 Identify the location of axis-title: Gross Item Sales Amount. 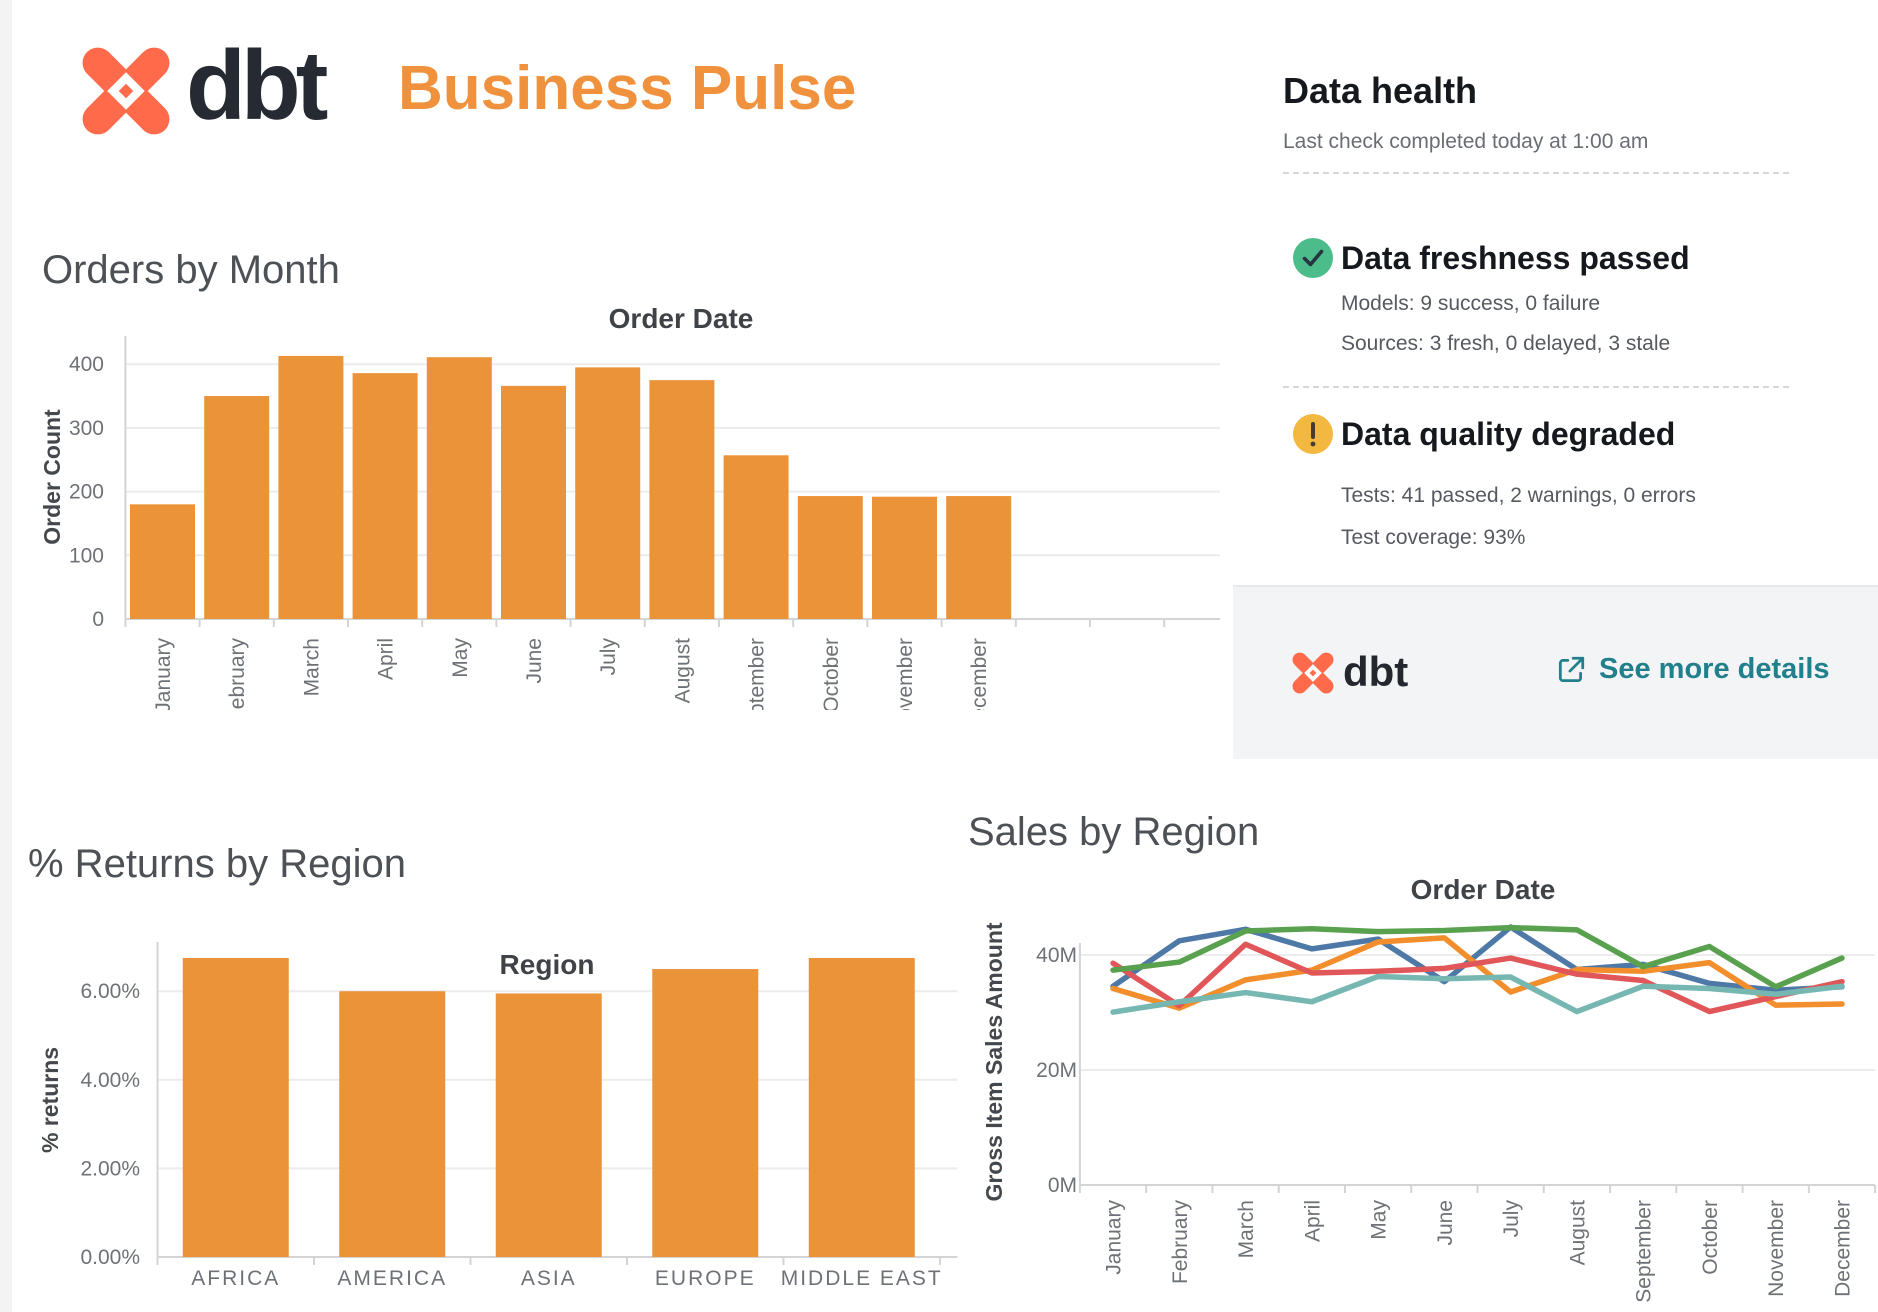
(994, 1061).